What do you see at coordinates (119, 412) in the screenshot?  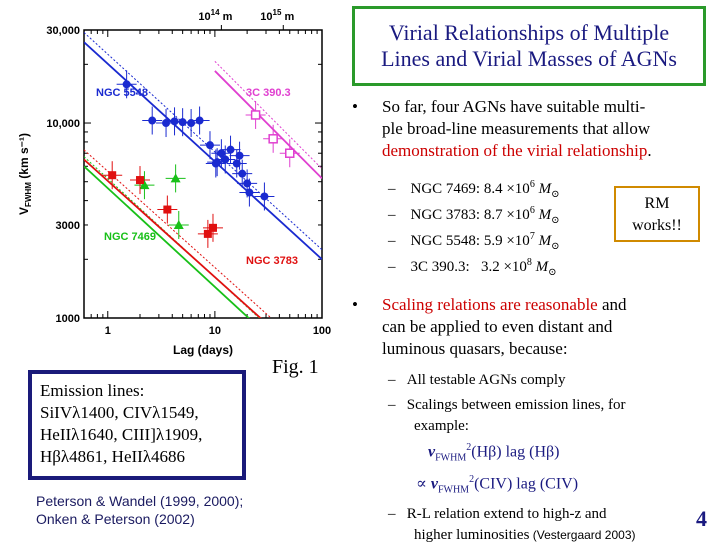 I see `emission-line-2: SiIVλ1400, CIVλ1549,` at bounding box center [119, 412].